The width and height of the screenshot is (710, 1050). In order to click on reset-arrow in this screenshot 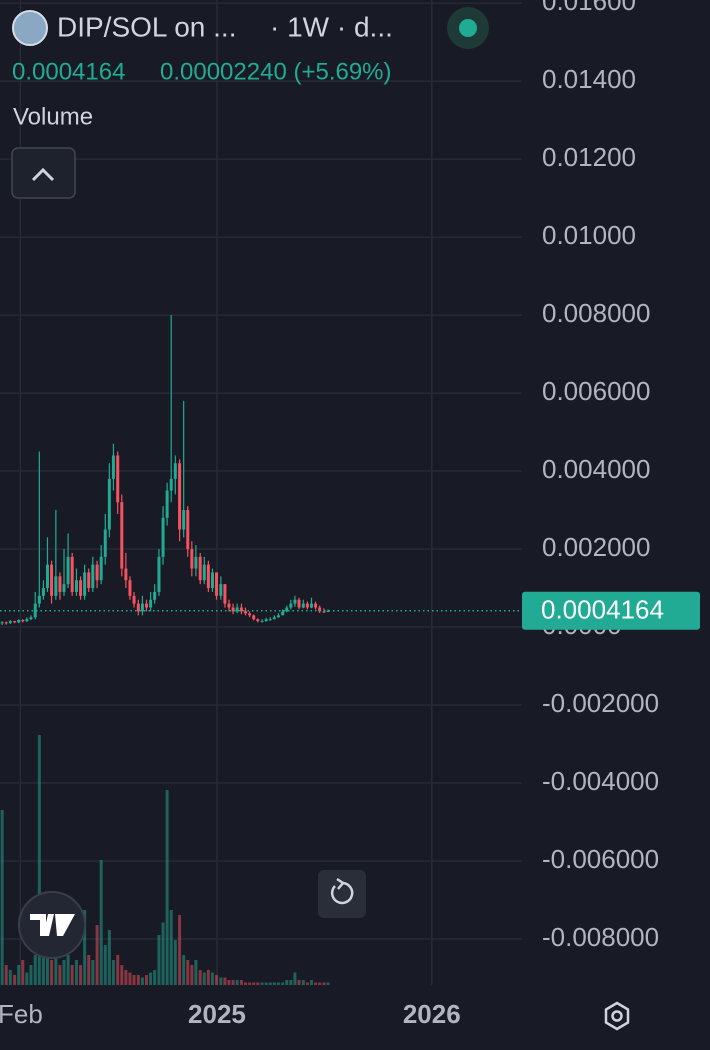, I will do `click(340, 883)`.